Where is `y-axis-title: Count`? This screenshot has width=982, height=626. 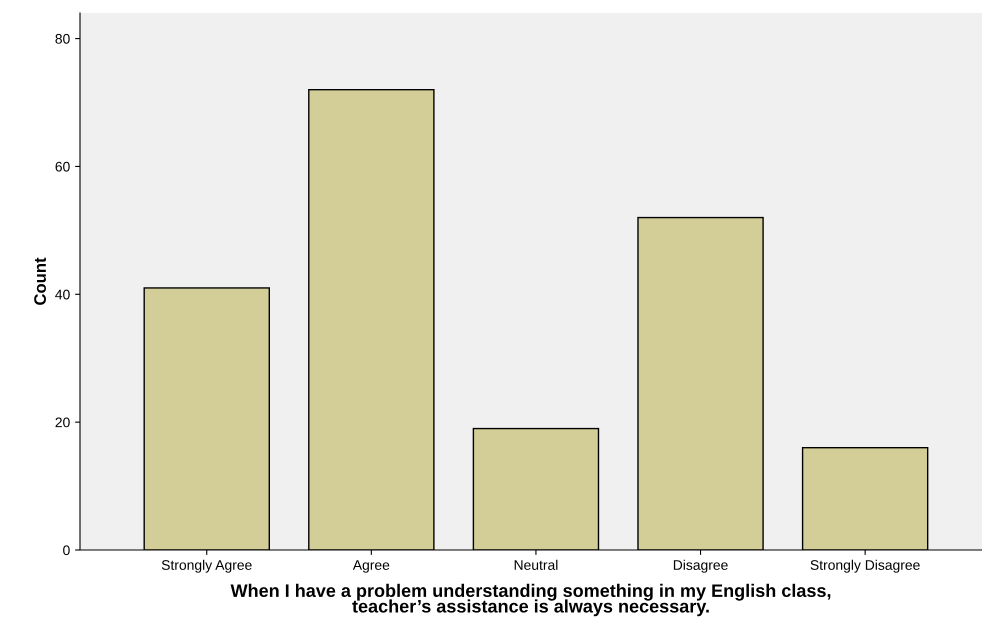
y-axis-title: Count is located at coordinates (40, 281).